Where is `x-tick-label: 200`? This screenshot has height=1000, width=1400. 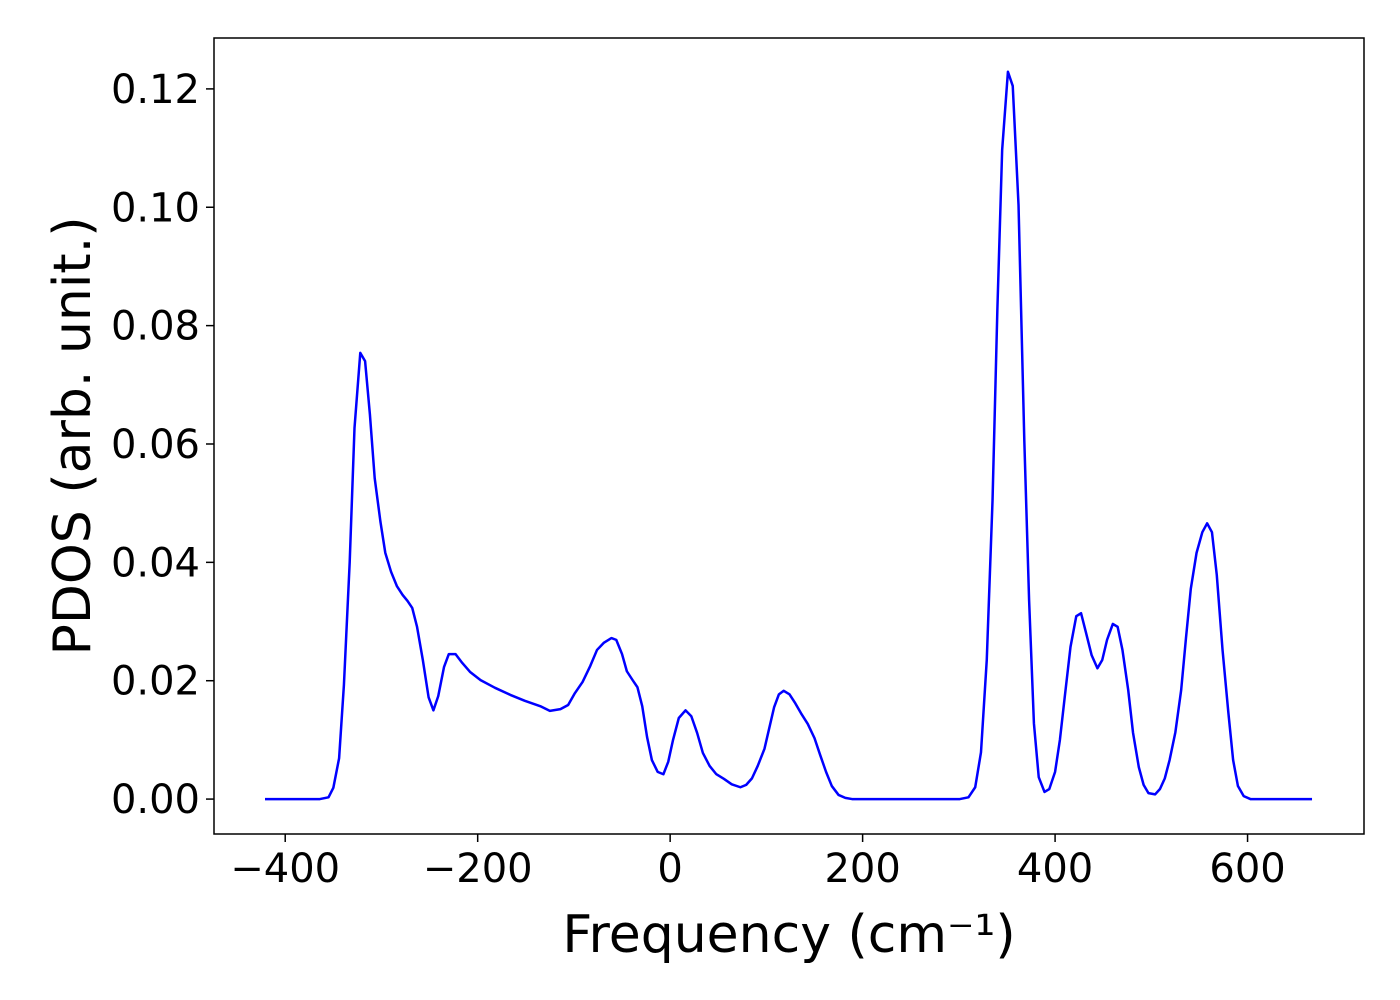
x-tick-label: 200 is located at coordinates (862, 869).